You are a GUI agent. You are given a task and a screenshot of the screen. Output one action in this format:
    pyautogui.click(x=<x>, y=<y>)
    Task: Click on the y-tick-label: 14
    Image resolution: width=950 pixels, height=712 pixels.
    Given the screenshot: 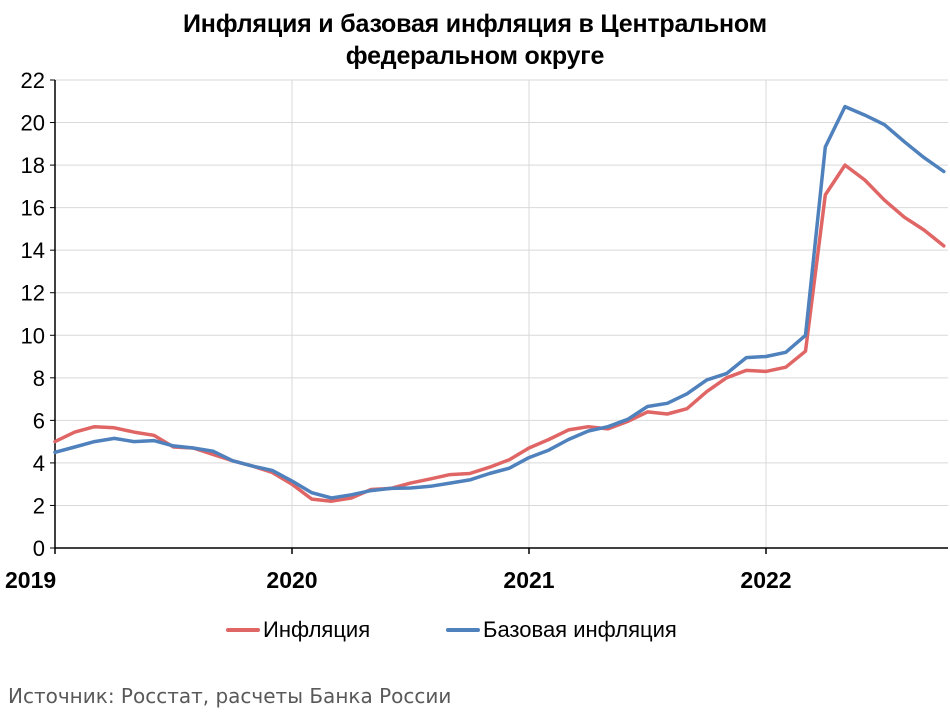 What is the action you would take?
    pyautogui.click(x=33, y=250)
    